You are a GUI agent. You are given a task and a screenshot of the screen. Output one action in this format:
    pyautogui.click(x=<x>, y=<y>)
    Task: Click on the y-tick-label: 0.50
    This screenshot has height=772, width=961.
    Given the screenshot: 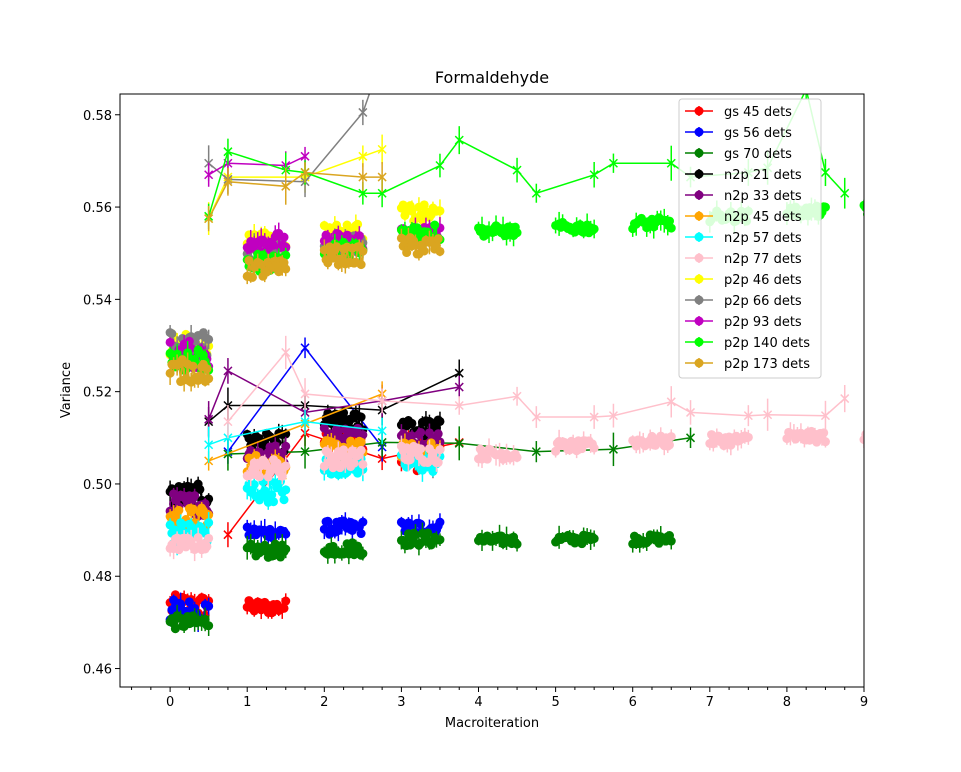 What is the action you would take?
    pyautogui.click(x=97, y=485)
    